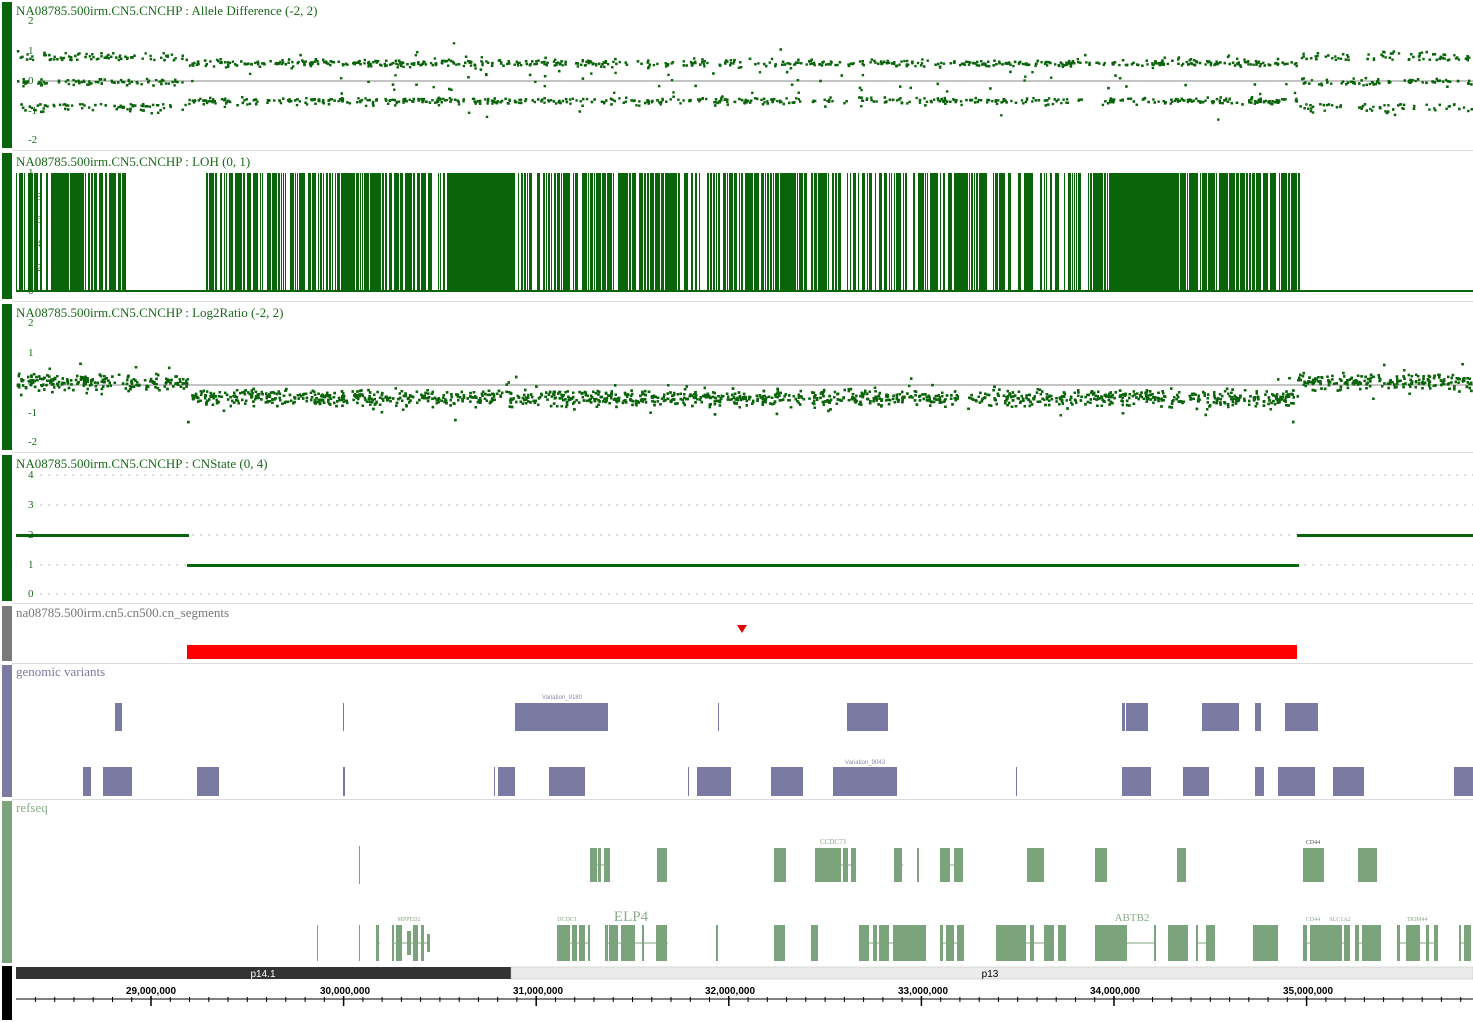 The image size is (1473, 1022). I want to click on variant-label: Variation_9043, so click(865, 763).